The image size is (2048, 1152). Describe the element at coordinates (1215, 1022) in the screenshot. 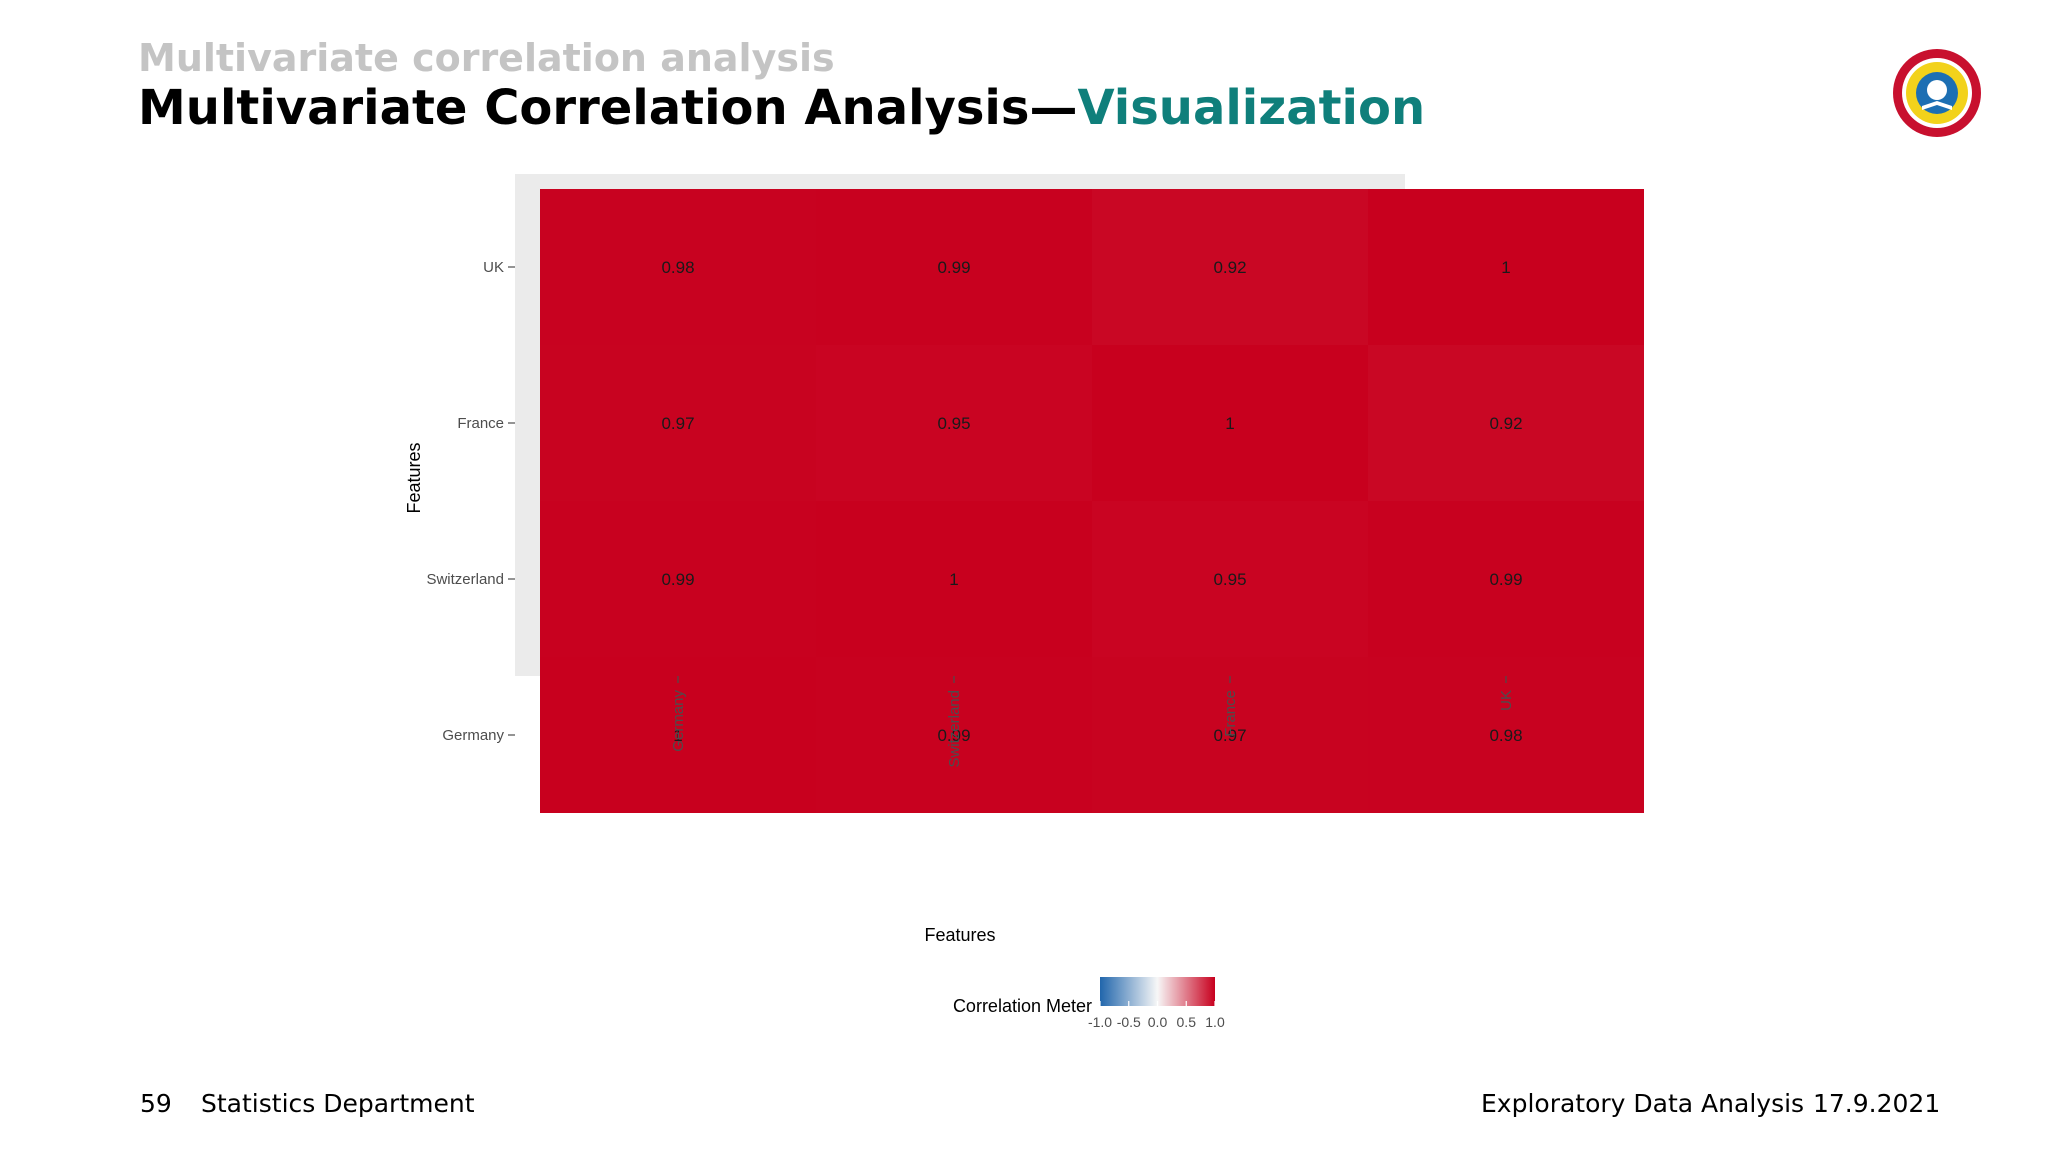

I see `legend-tick-label: 1.0` at that location.